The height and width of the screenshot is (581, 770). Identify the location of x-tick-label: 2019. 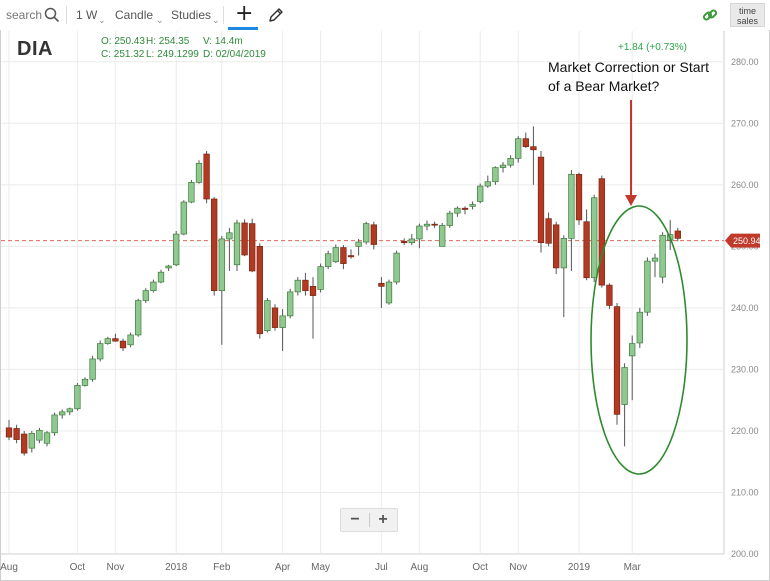
(579, 567).